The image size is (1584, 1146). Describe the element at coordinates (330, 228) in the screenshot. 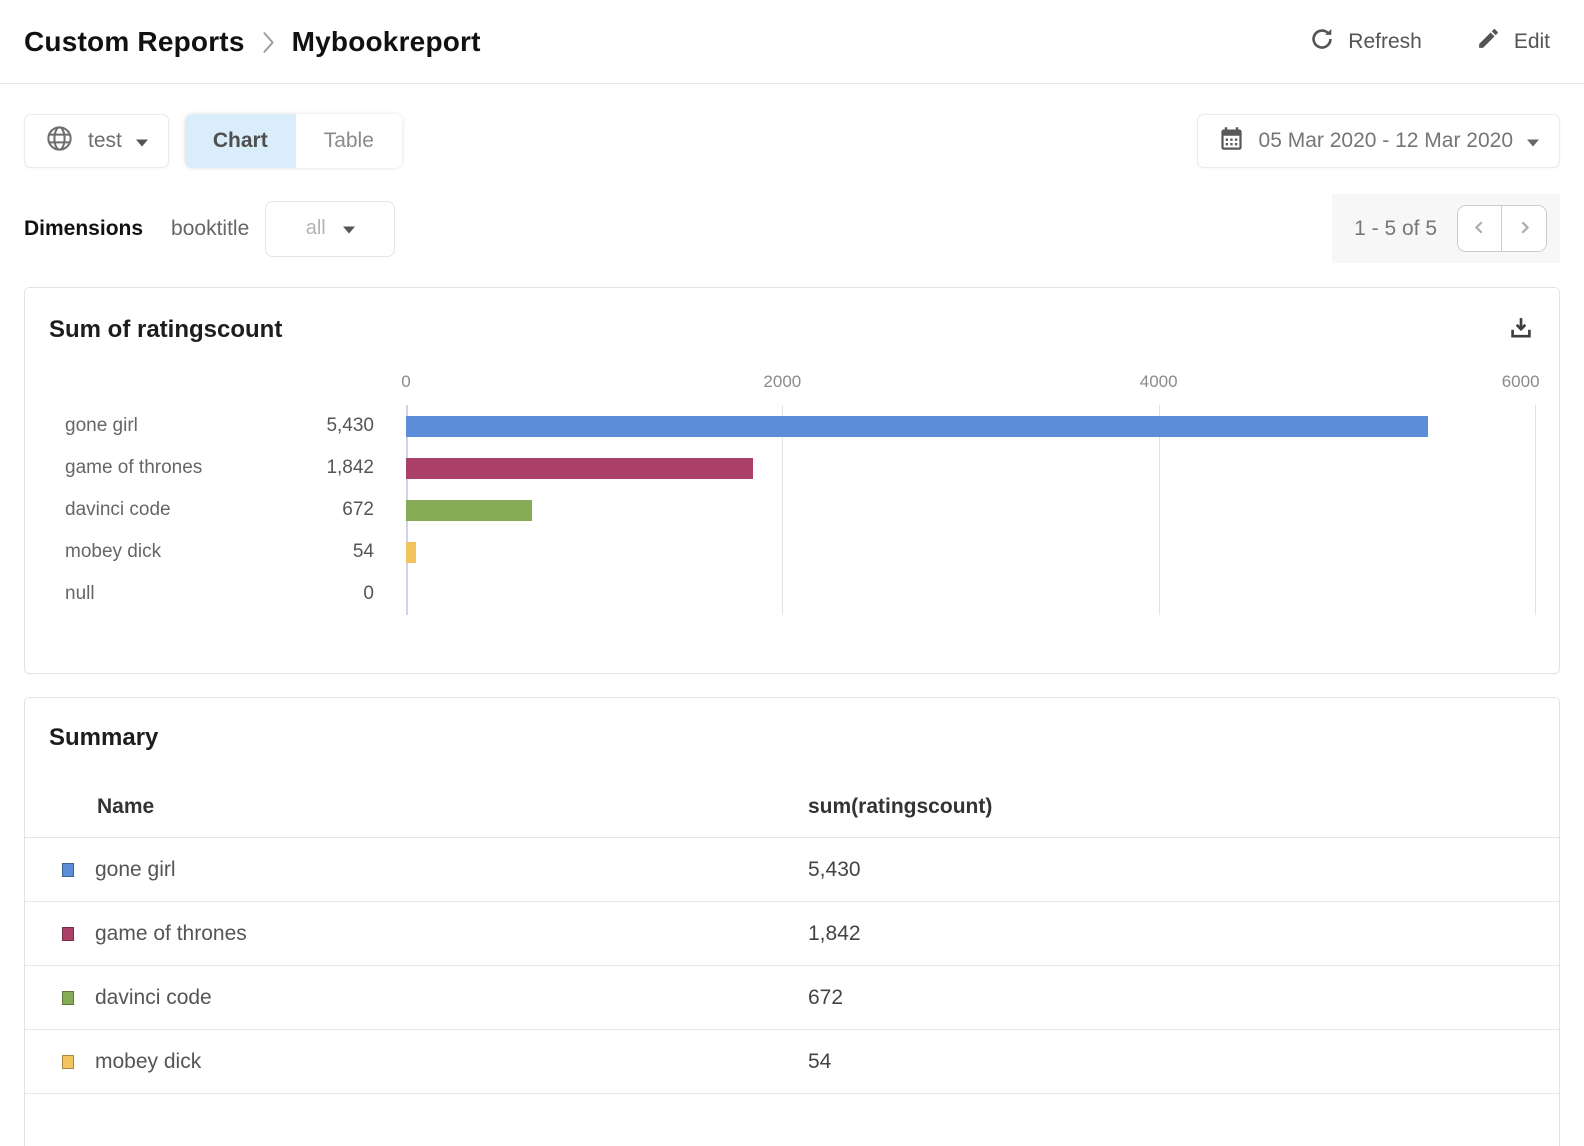

I see `dimension-filter-dropdown: all` at that location.